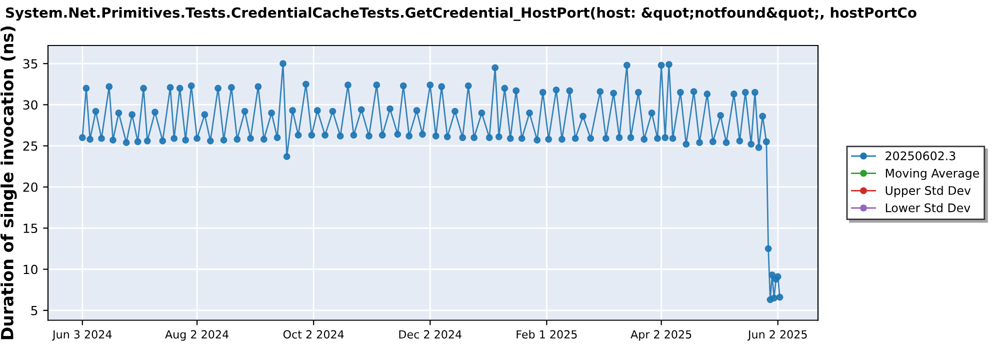  What do you see at coordinates (196, 335) in the screenshot?
I see `x-tick-label: Aug 2 2024` at bounding box center [196, 335].